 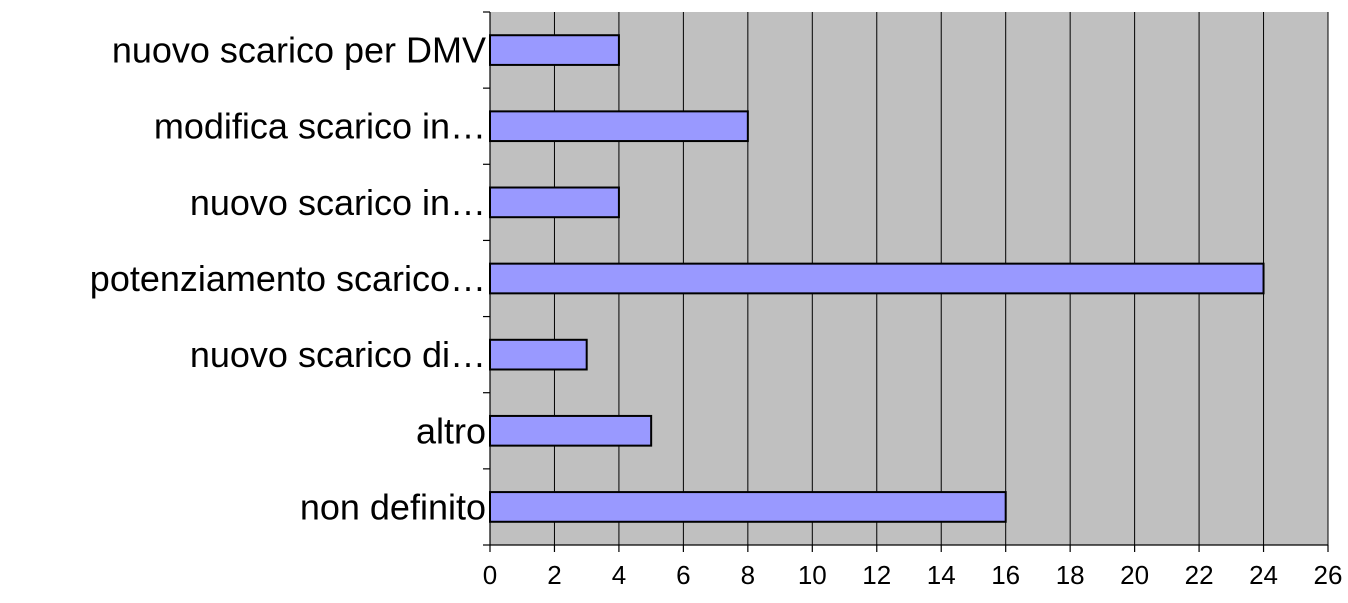 I want to click on category-label: altro, so click(x=451, y=430).